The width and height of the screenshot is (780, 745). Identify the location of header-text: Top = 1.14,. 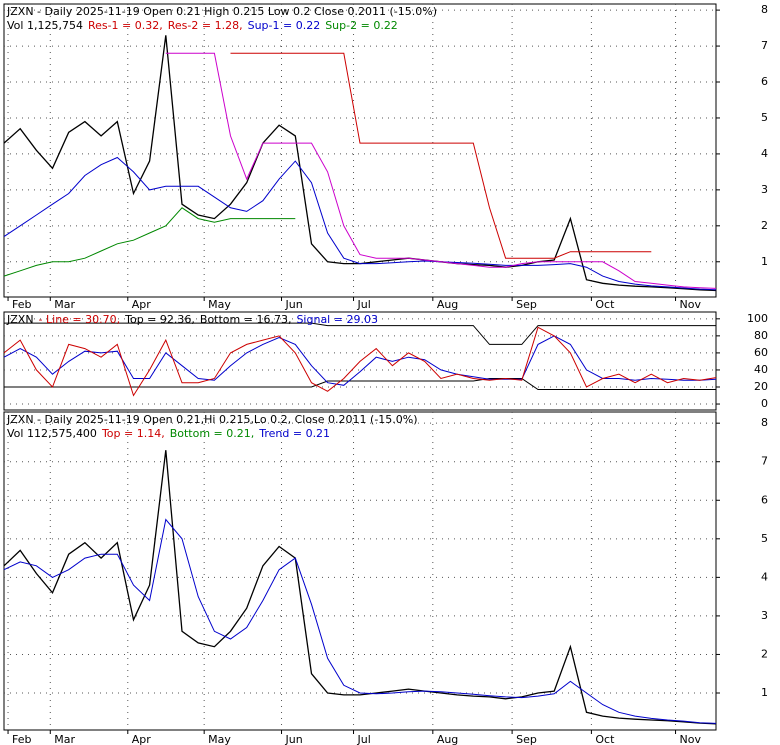
(133, 433).